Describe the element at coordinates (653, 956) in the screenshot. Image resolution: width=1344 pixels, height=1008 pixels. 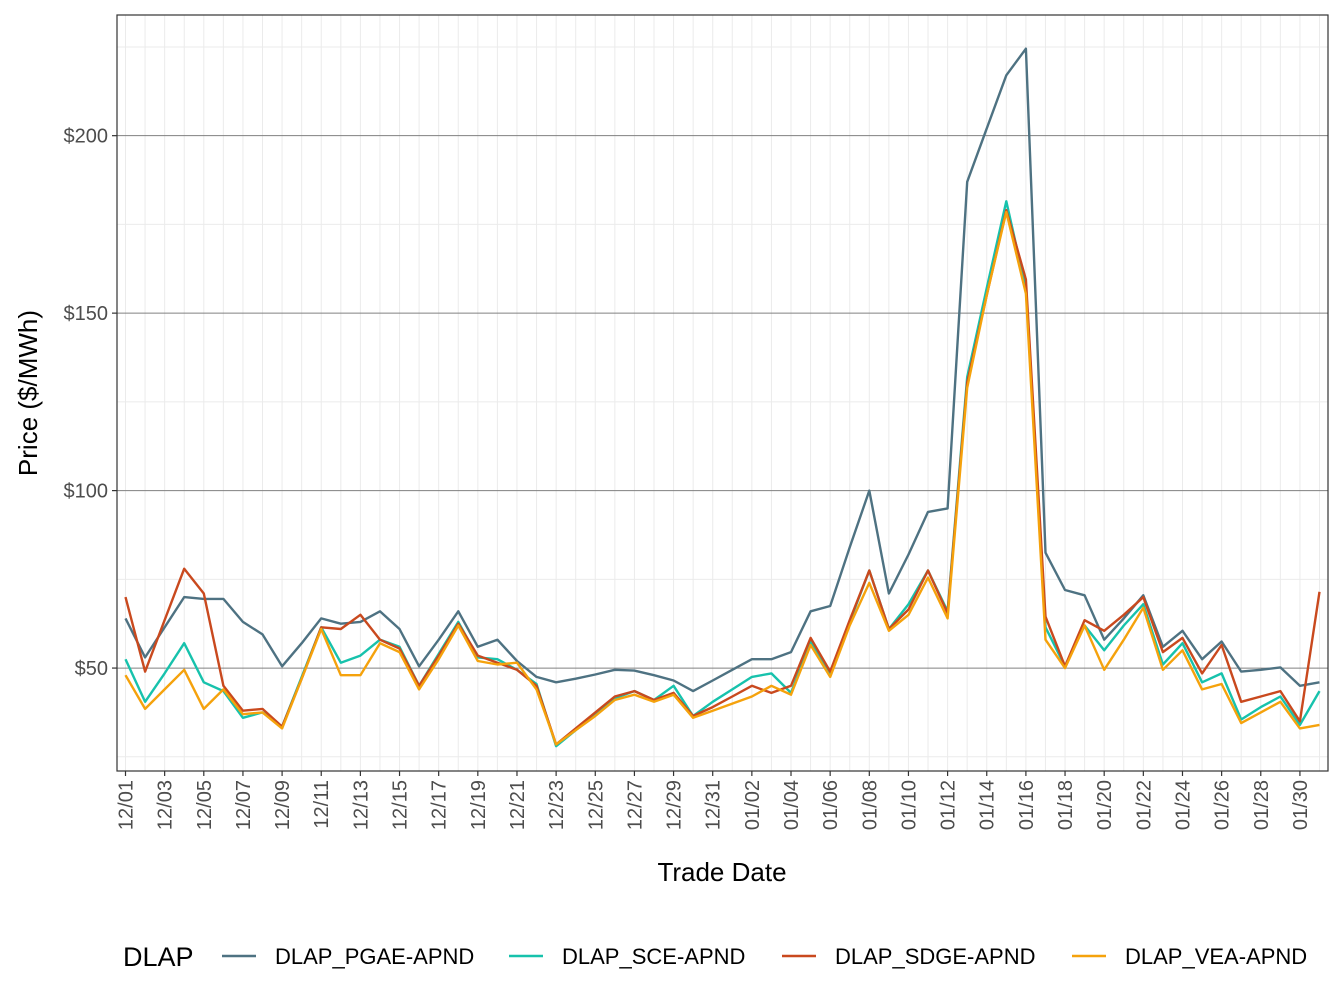
I see `legend-label: DLAP_SCE-APND` at that location.